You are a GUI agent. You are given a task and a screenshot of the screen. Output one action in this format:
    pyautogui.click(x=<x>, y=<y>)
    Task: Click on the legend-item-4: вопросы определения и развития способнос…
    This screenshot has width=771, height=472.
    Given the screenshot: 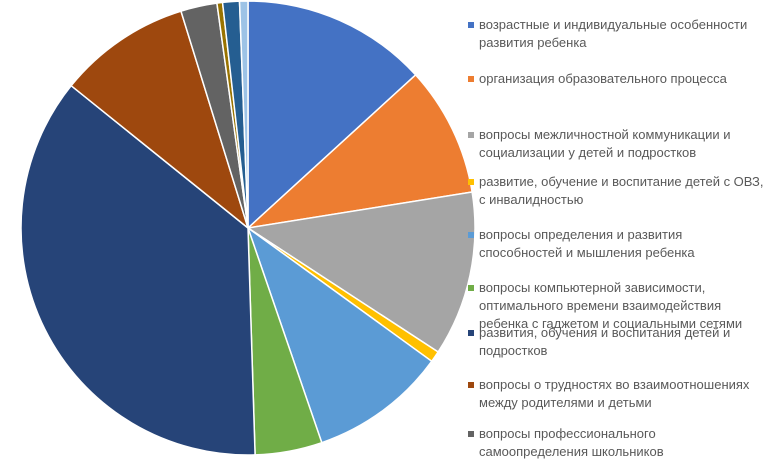 What is the action you would take?
    pyautogui.click(x=618, y=244)
    